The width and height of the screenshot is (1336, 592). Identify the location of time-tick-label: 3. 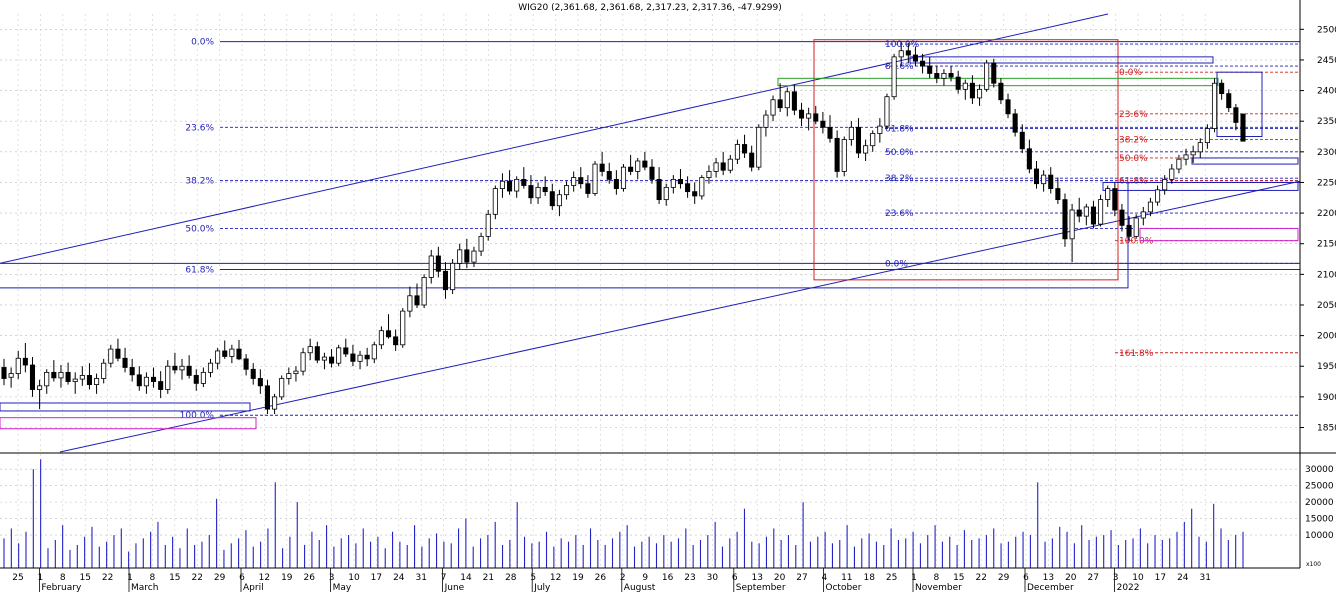
(1116, 578).